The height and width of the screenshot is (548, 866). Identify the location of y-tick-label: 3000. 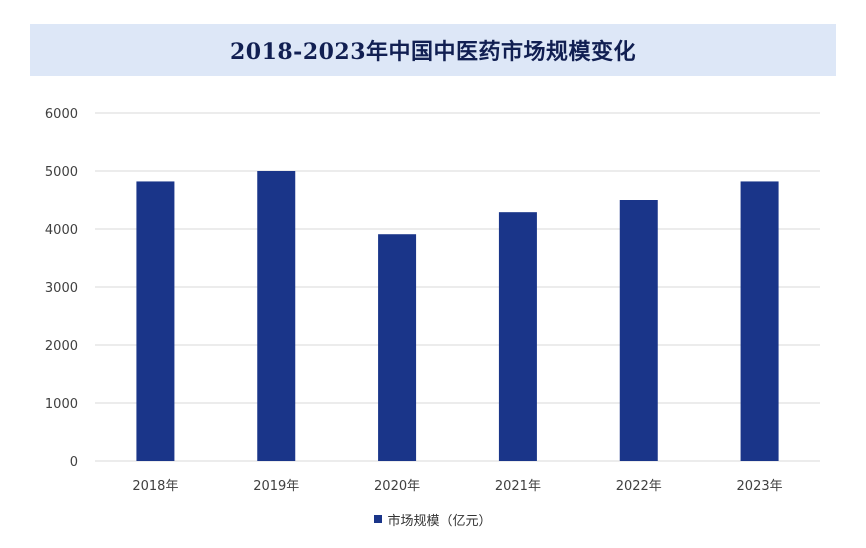
(61, 288).